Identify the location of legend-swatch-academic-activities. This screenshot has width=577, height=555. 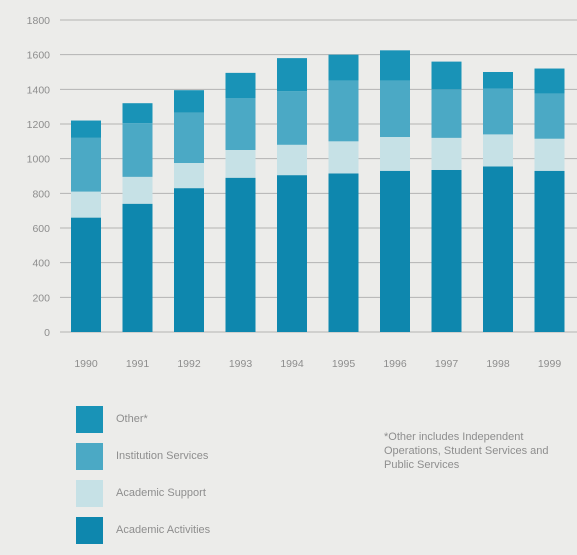
(89, 530).